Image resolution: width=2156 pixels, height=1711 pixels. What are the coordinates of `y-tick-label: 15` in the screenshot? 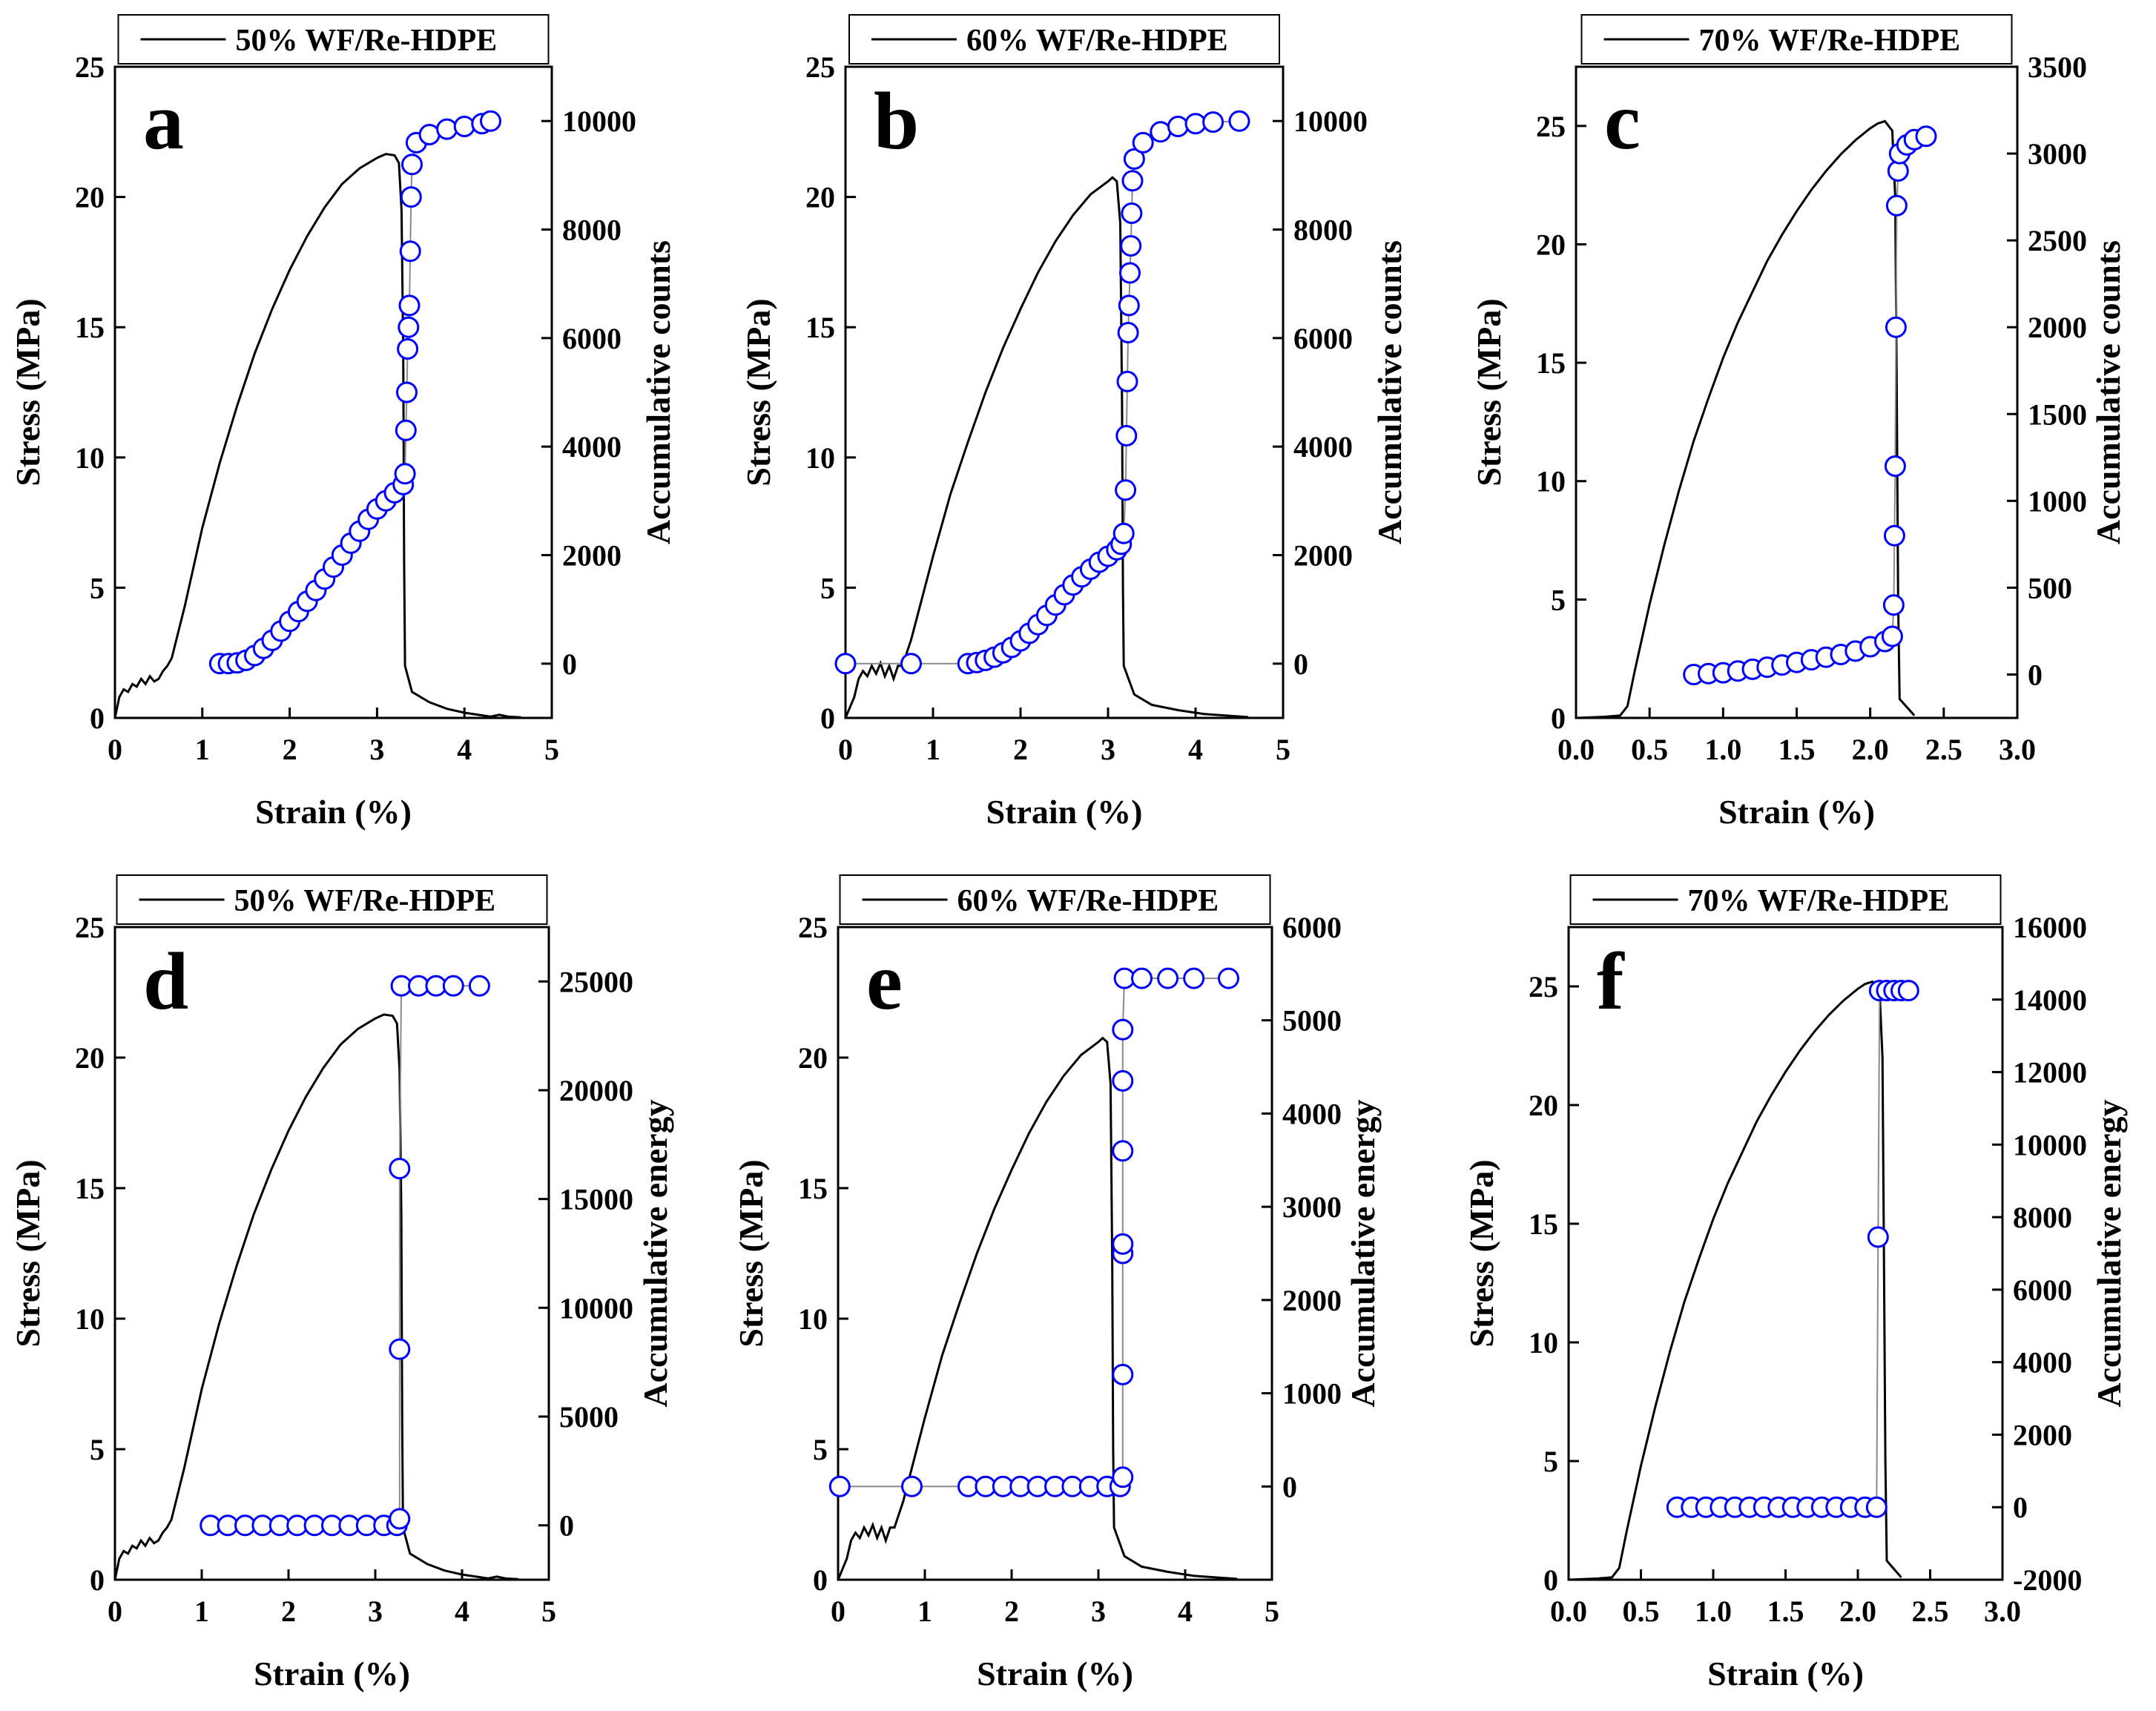 It's located at (1551, 363).